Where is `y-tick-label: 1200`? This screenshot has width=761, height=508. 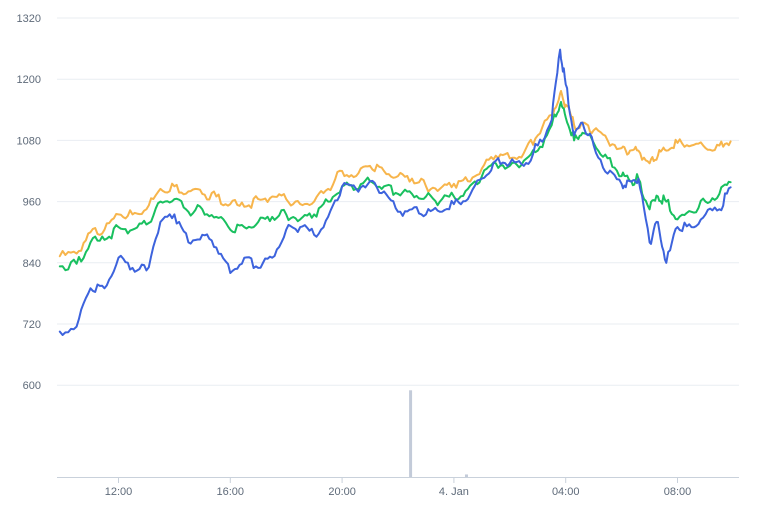 y-tick-label: 1200 is located at coordinates (29, 80).